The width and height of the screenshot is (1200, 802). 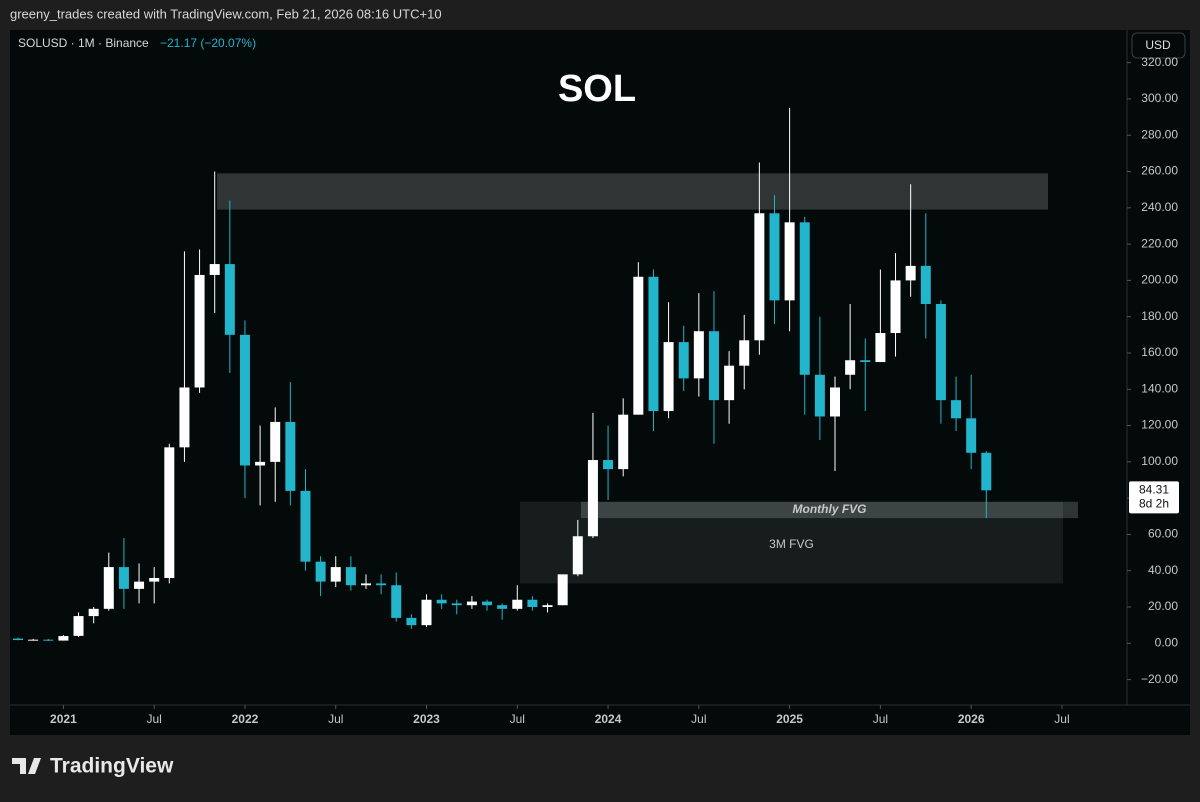 I want to click on footer: TradingView, so click(x=112, y=766).